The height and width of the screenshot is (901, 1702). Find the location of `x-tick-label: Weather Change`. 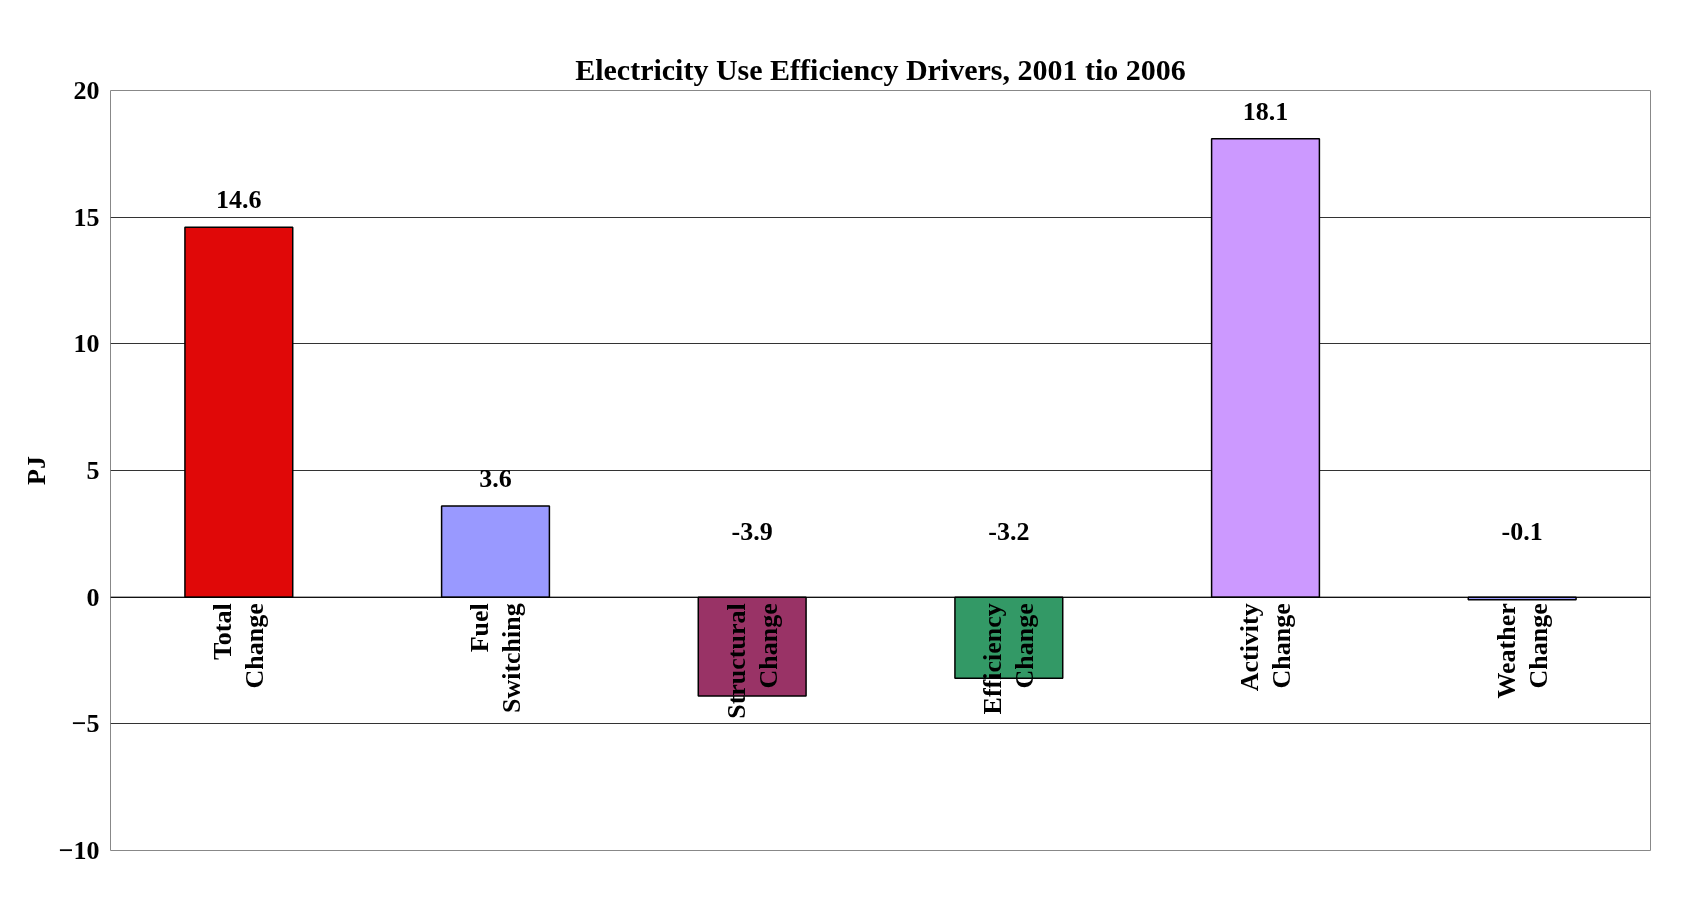

x-tick-label: Weather Change is located at coordinates (1522, 651).